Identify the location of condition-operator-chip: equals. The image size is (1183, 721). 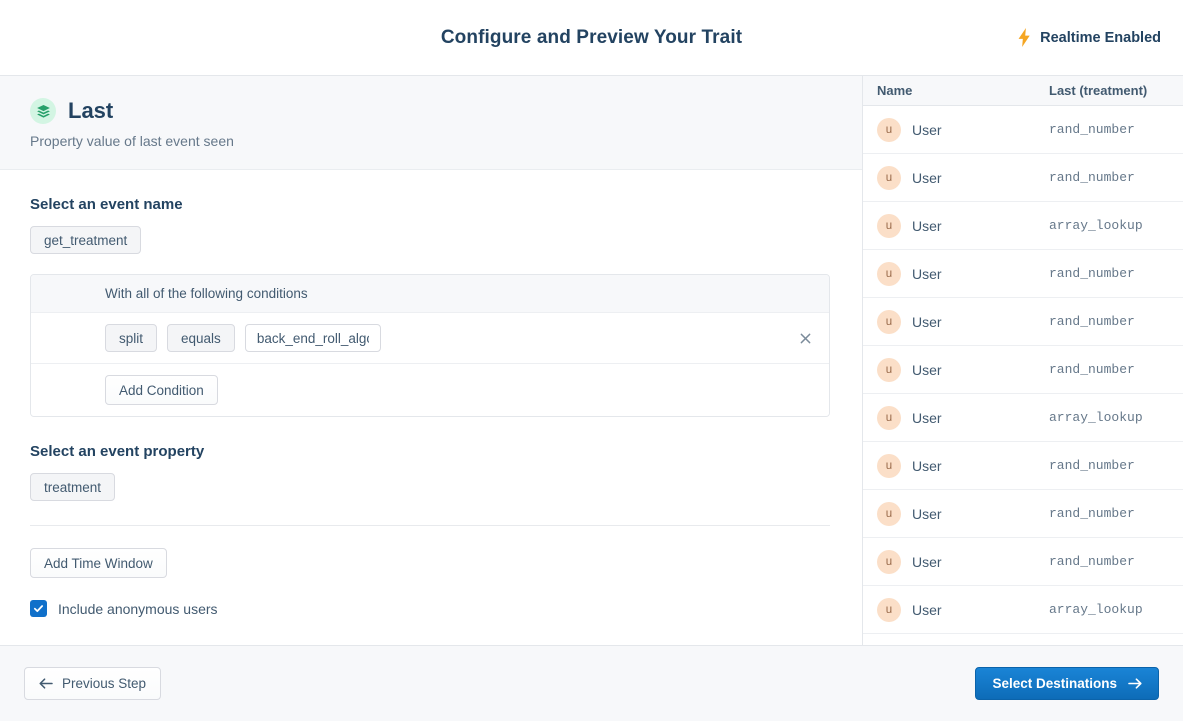
(201, 338).